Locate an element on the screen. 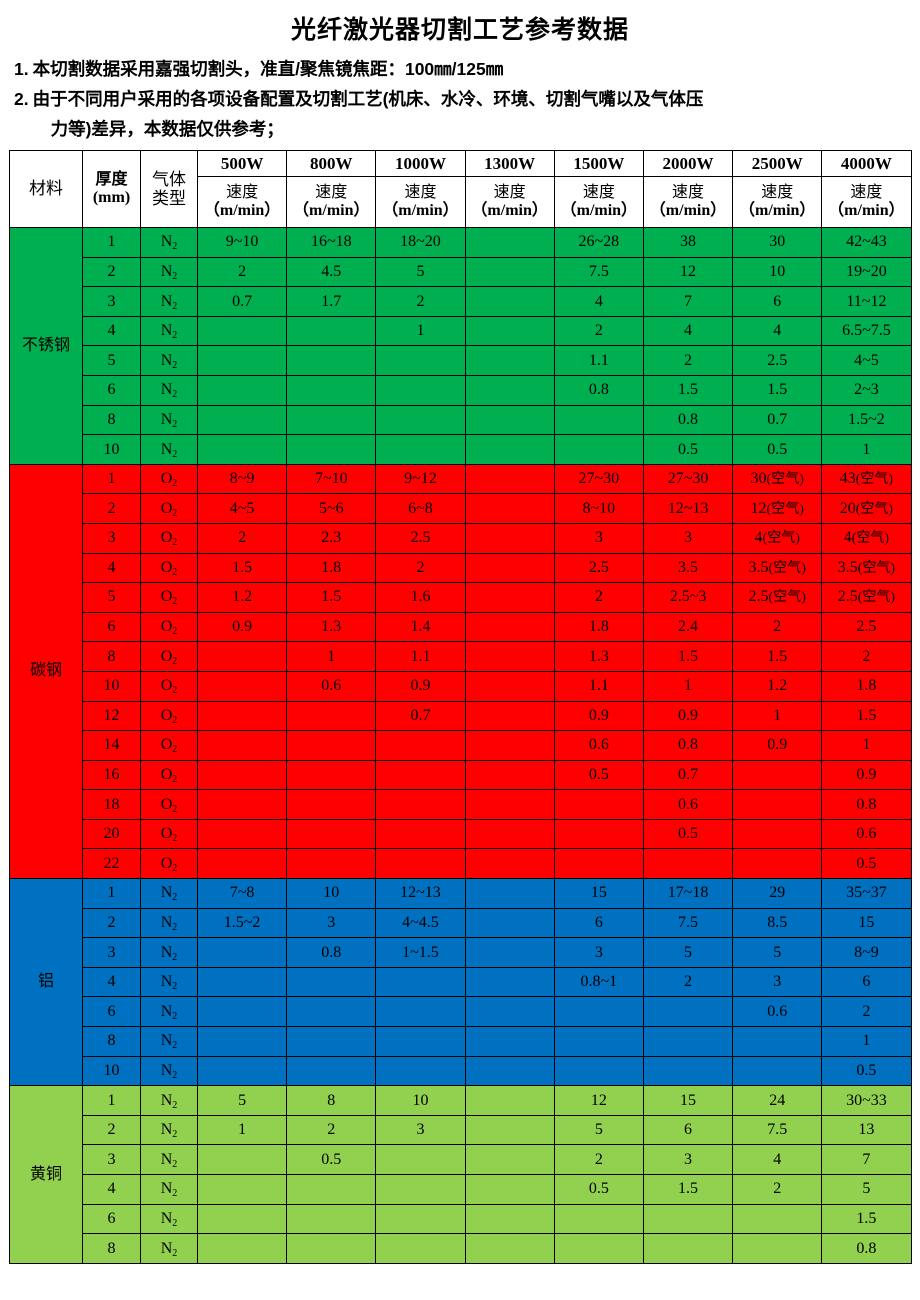  speed-cell-2500w: 0.7 is located at coordinates (777, 420).